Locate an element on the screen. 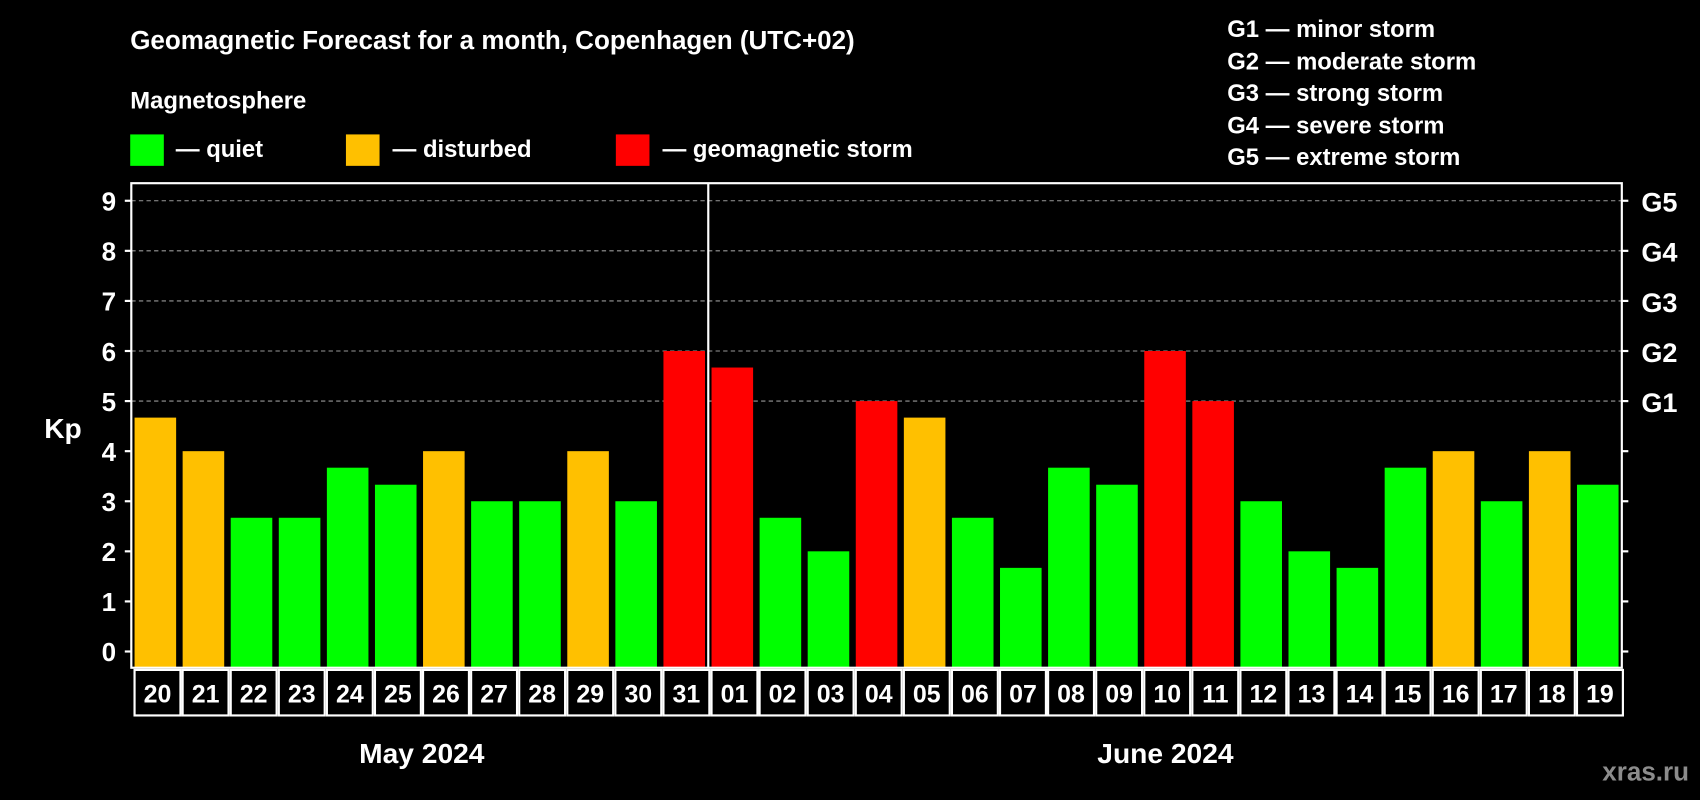 The height and width of the screenshot is (800, 1700). x-tick-label: 01 is located at coordinates (735, 694).